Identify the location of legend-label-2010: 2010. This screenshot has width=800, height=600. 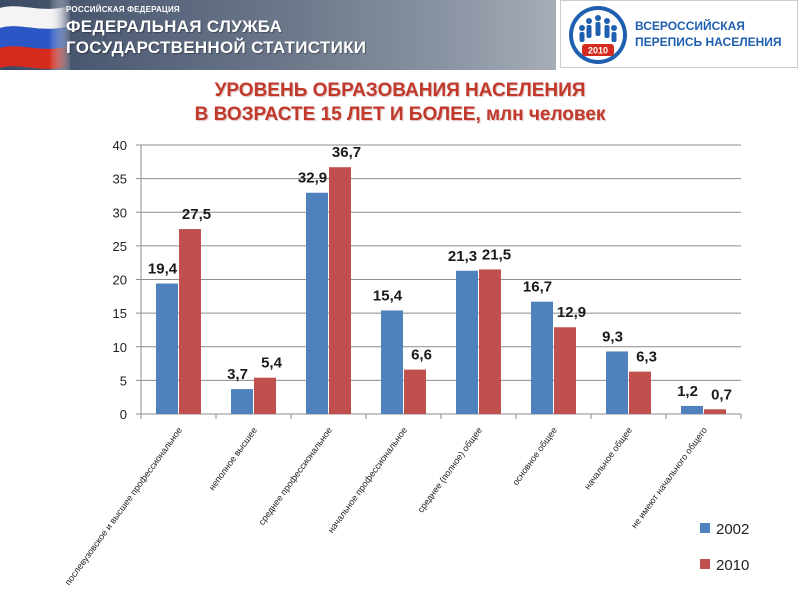
(732, 565).